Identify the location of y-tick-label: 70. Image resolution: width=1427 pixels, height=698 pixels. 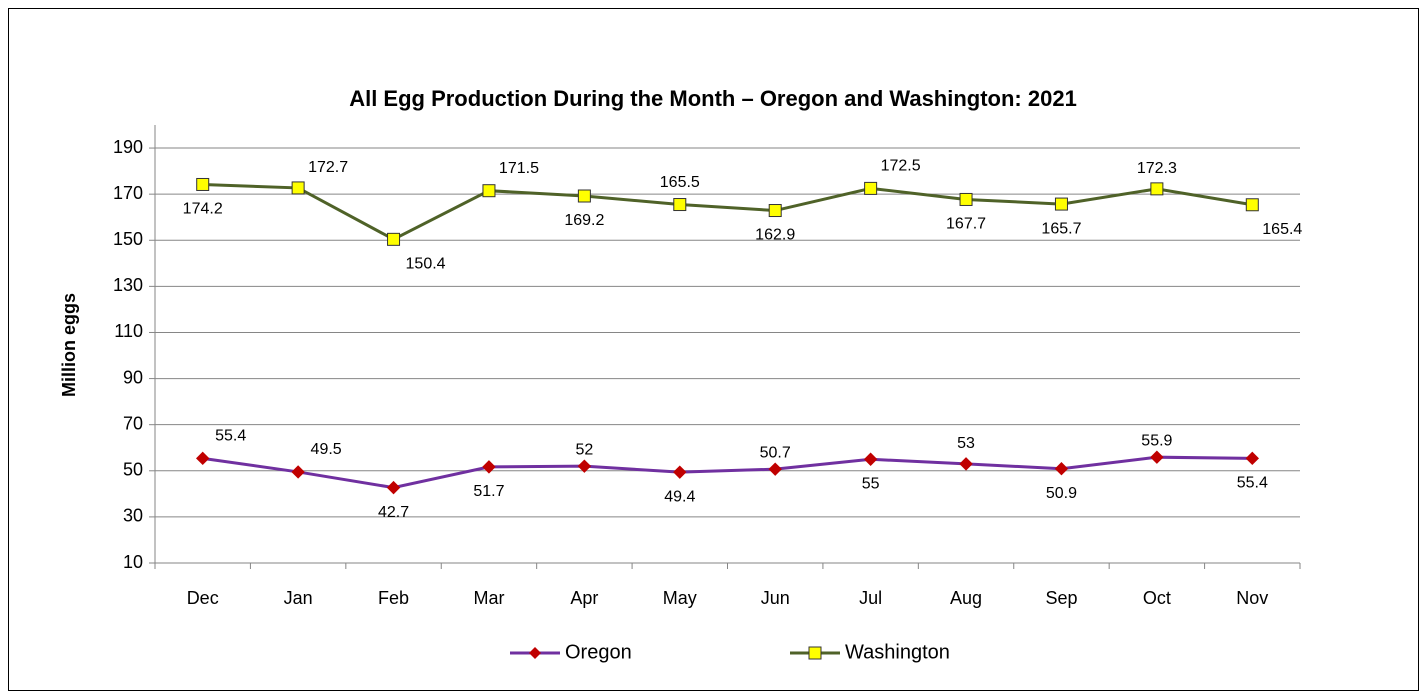
(133, 423).